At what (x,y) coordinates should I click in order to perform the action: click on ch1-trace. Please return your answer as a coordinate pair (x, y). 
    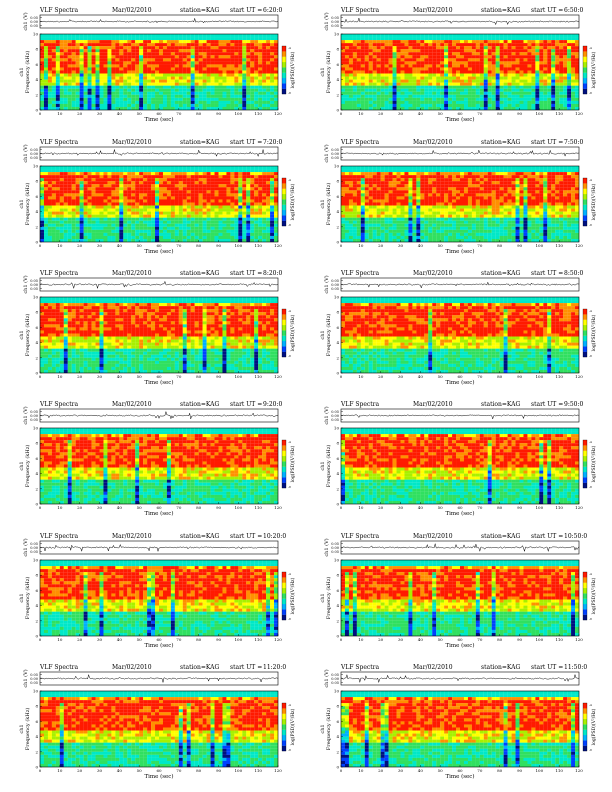
    Looking at the image, I should click on (159, 153).